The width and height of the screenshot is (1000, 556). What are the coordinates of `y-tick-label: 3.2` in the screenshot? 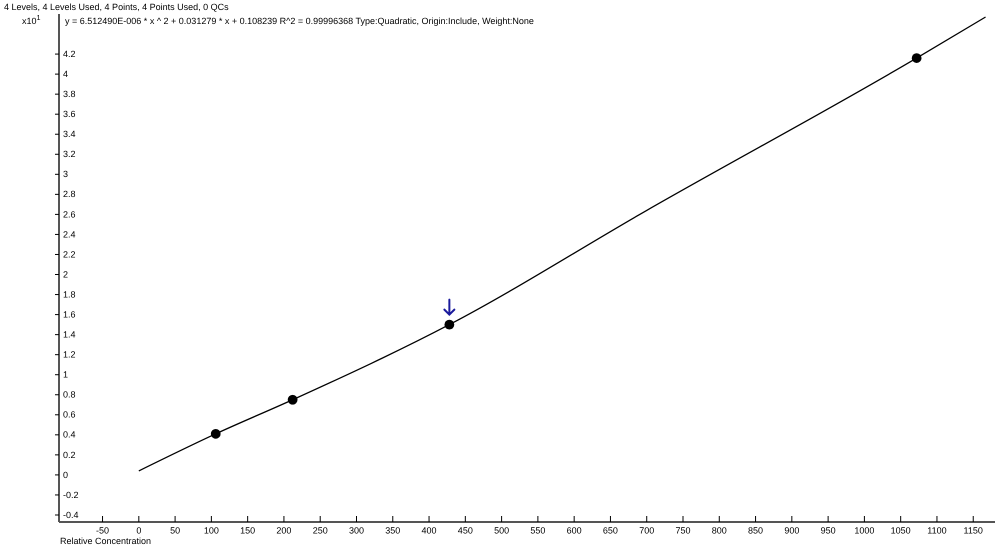 It's located at (69, 154).